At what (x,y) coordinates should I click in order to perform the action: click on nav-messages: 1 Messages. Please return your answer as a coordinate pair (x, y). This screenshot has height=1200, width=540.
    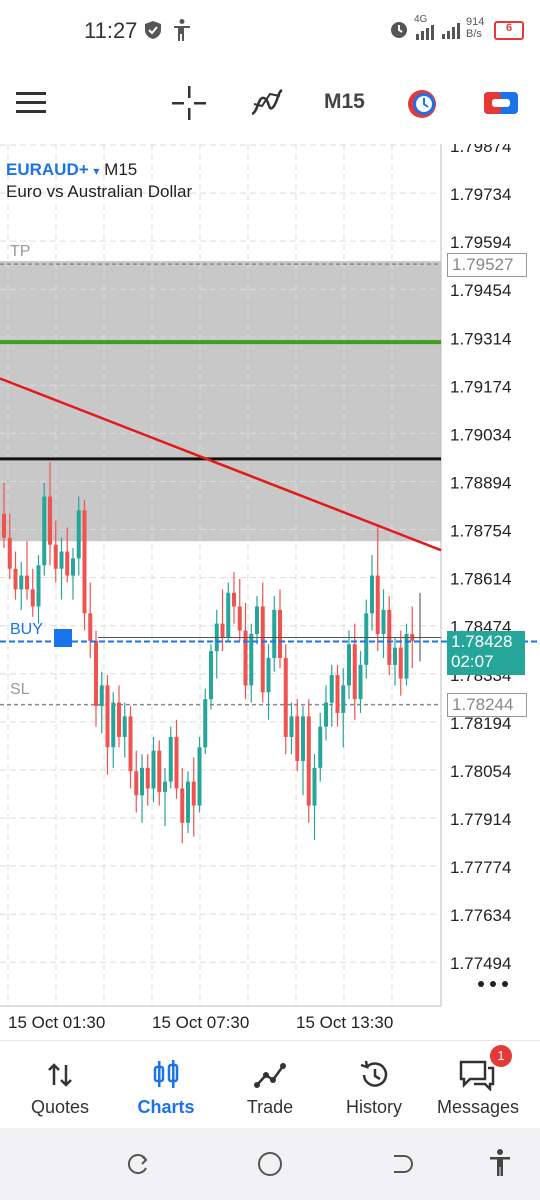
    Looking at the image, I should click on (478, 1085).